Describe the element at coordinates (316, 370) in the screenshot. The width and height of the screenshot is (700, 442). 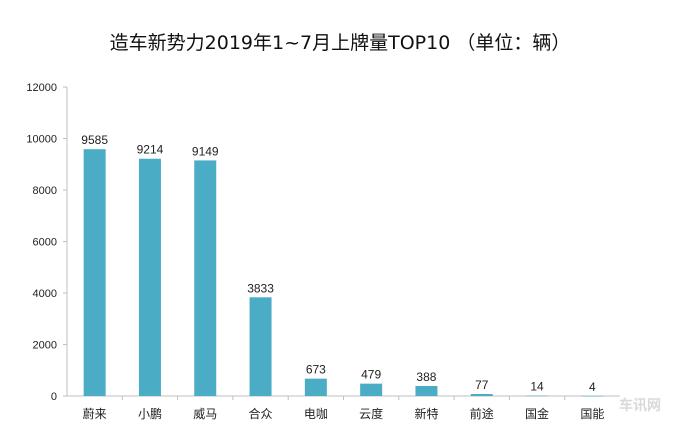
I see `data-label: 673` at that location.